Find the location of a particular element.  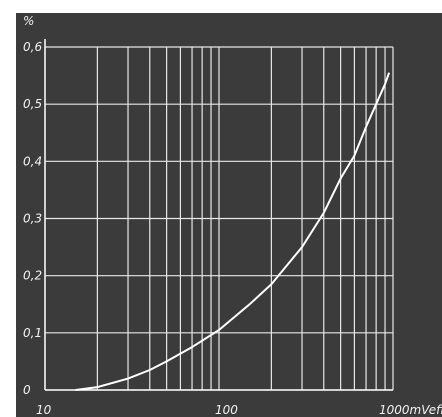

y-tick-label: 0,2 is located at coordinates (32, 276).